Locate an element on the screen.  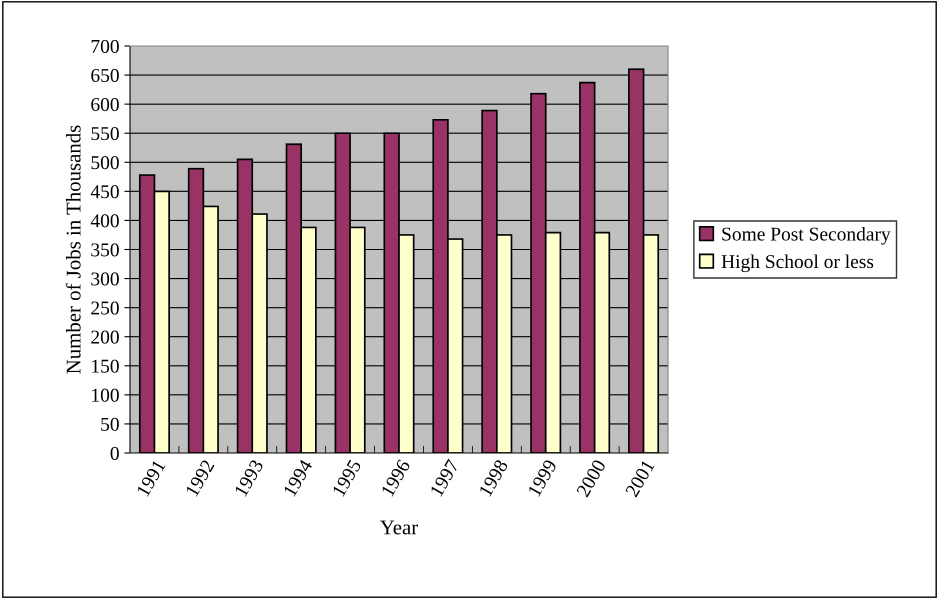
y-tick-label: 300 is located at coordinates (105, 279).